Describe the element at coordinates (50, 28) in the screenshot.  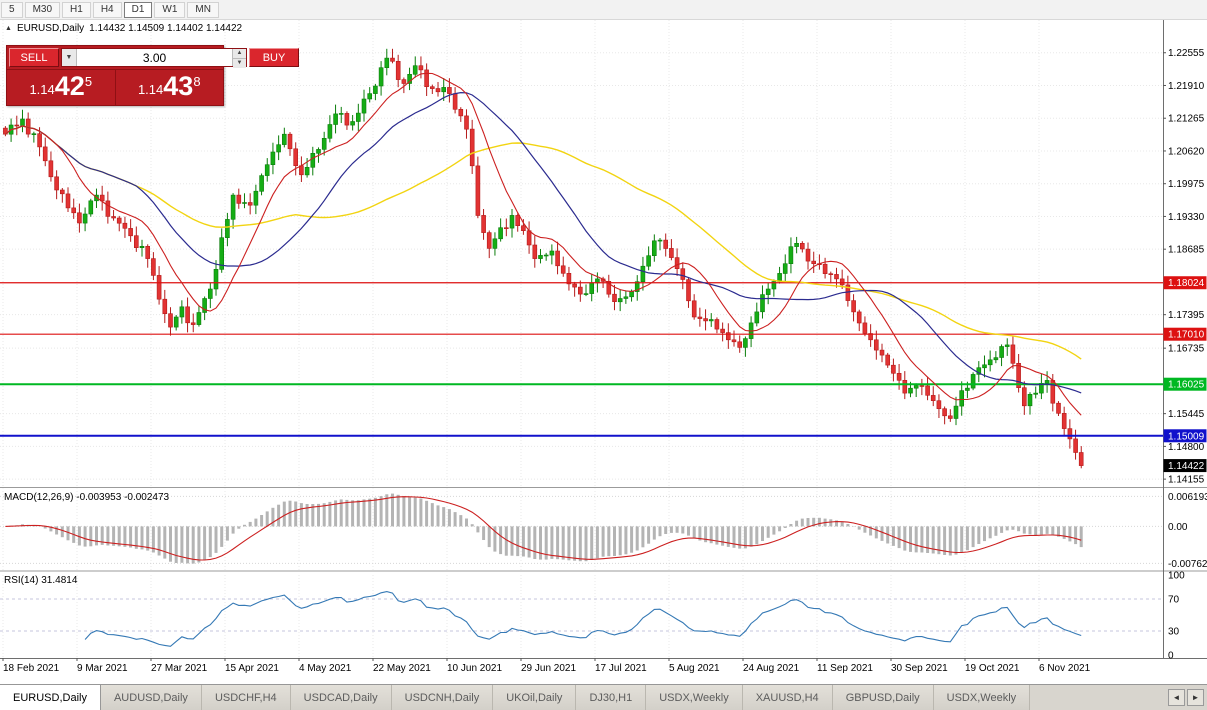
I see `symbol-label: EURUSD,Daily` at that location.